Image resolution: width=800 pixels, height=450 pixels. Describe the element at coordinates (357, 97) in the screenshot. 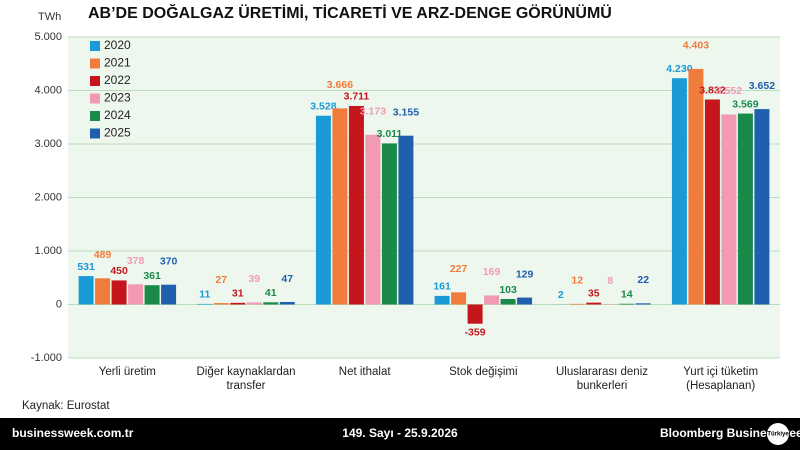

I see `value-label: 3.711` at that location.